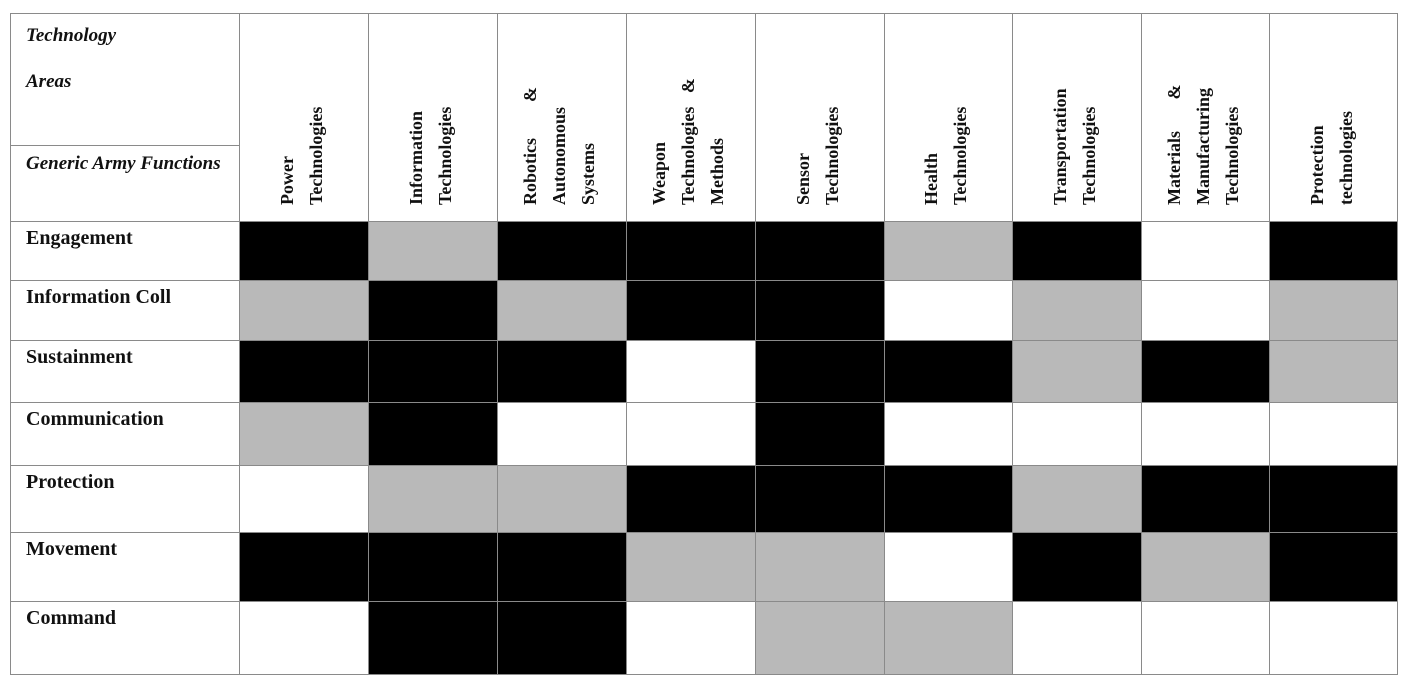 The width and height of the screenshot is (1410, 686). I want to click on column-header: Protection technologies, so click(1333, 117).